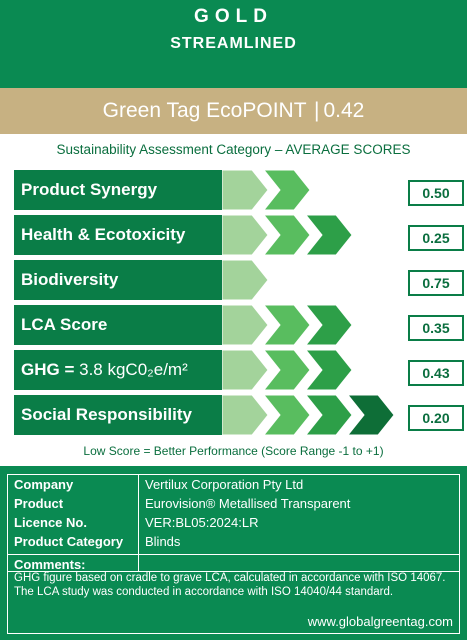 The height and width of the screenshot is (640, 467). What do you see at coordinates (436, 328) in the screenshot?
I see `score-value: 0.35` at bounding box center [436, 328].